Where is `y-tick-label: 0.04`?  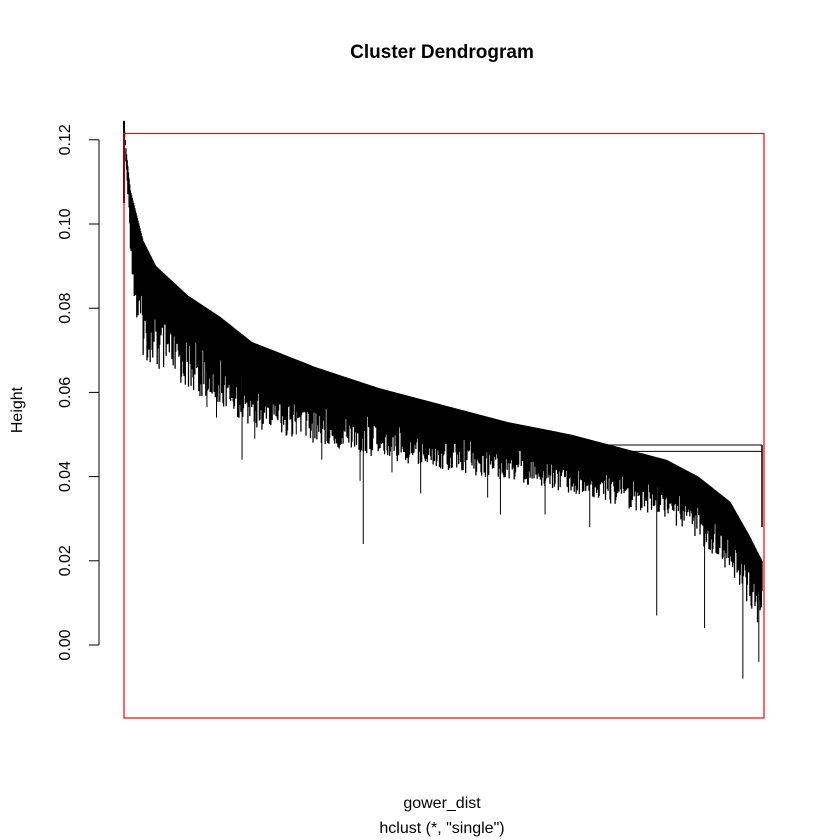 y-tick-label: 0.04 is located at coordinates (65, 476).